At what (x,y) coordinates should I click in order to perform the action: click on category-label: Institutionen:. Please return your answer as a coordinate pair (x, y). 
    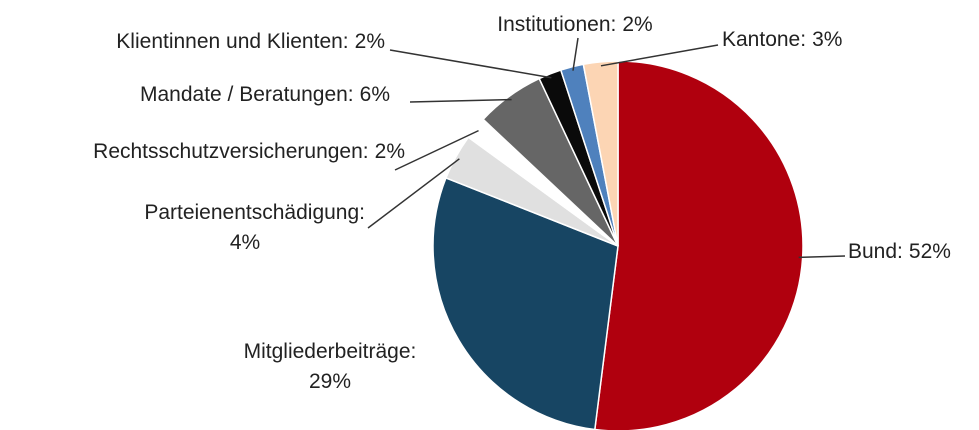
    Looking at the image, I should click on (556, 24).